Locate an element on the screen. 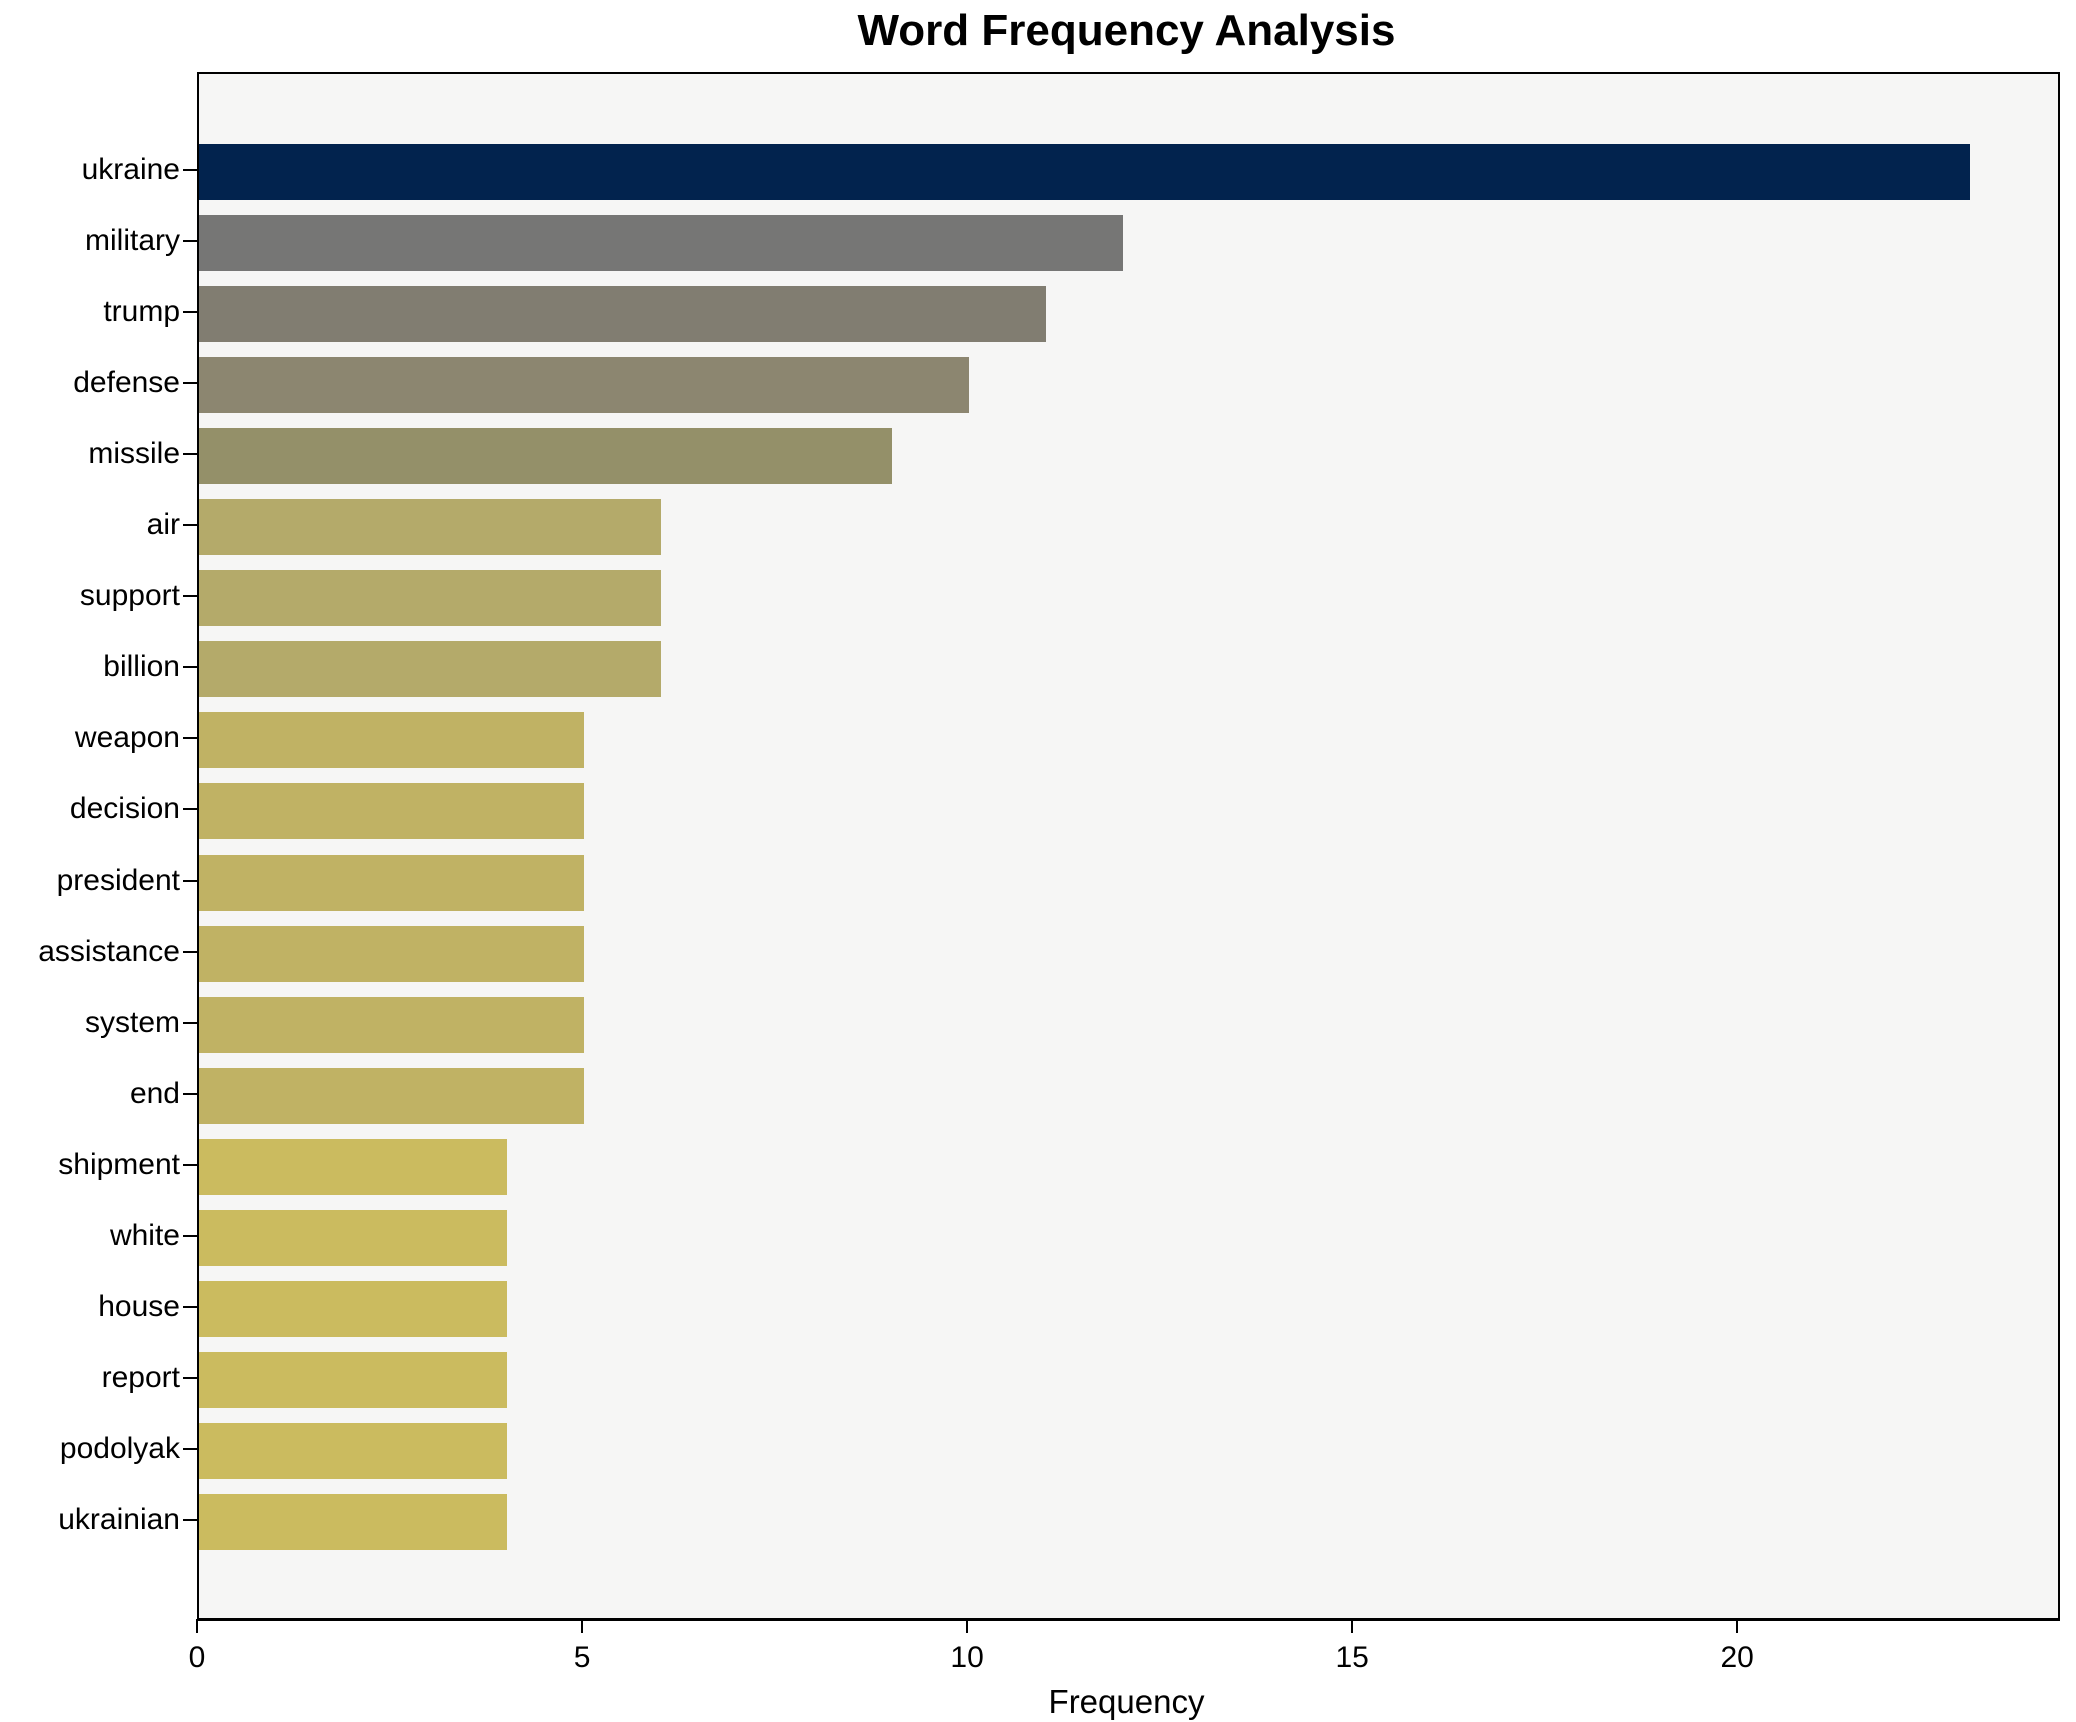  bar-missile is located at coordinates (546, 456).